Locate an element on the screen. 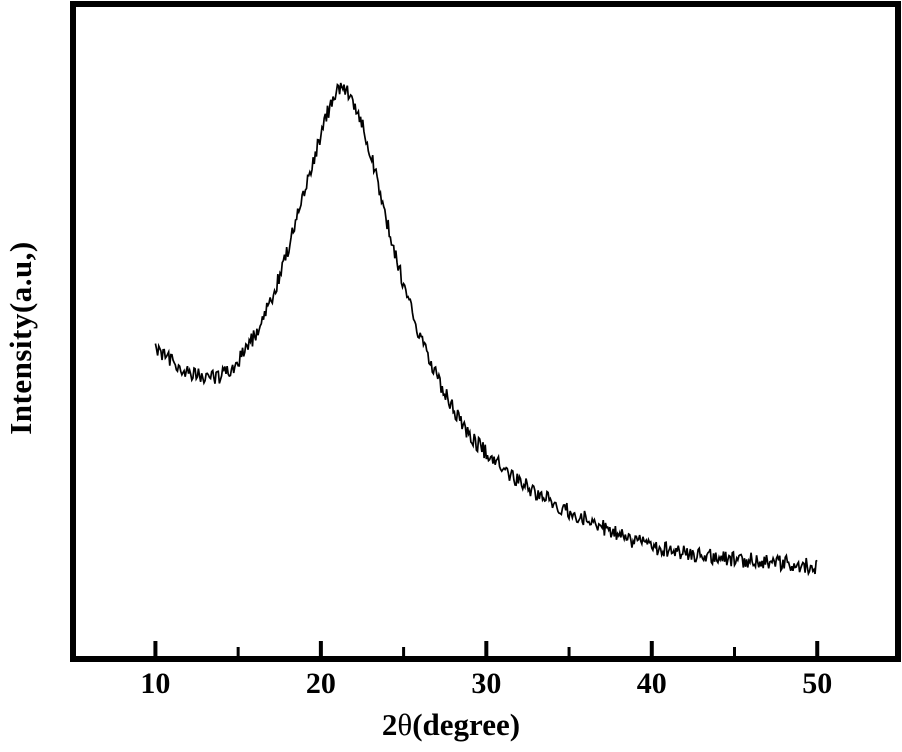 The height and width of the screenshot is (752, 902). x-tick-label: 30 is located at coordinates (486, 683).